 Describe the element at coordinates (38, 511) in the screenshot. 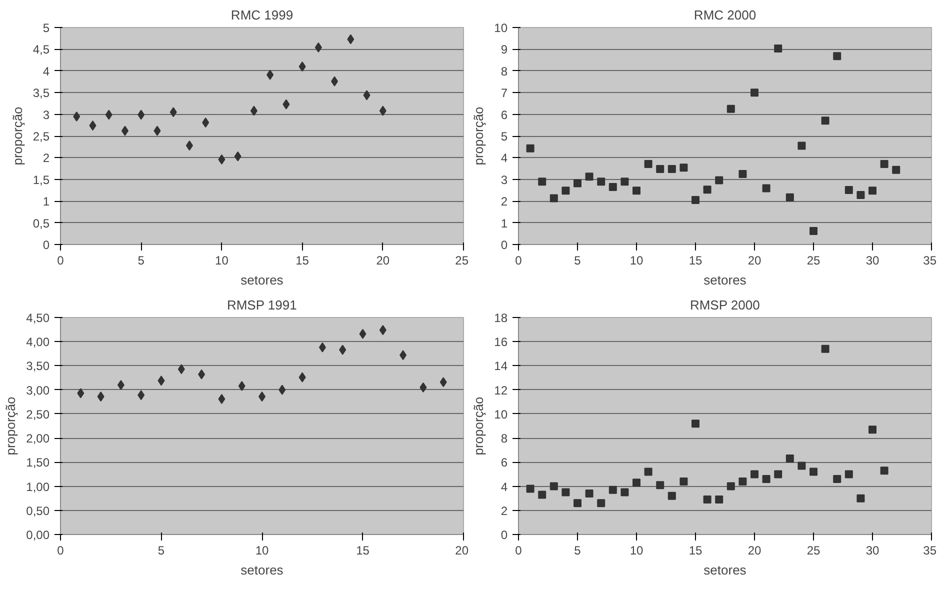

I see `y-tick-label: 0,50` at that location.